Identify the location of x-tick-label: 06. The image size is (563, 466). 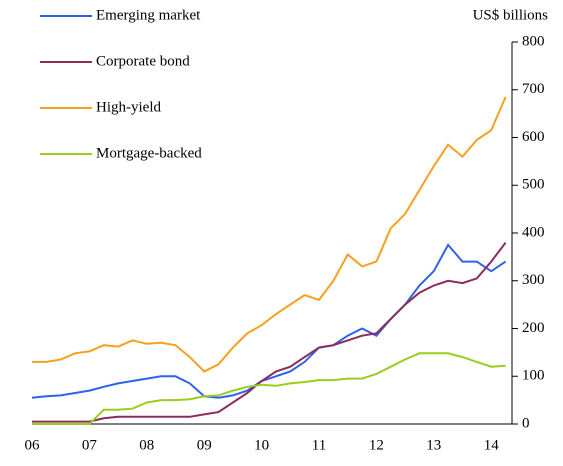
(33, 445).